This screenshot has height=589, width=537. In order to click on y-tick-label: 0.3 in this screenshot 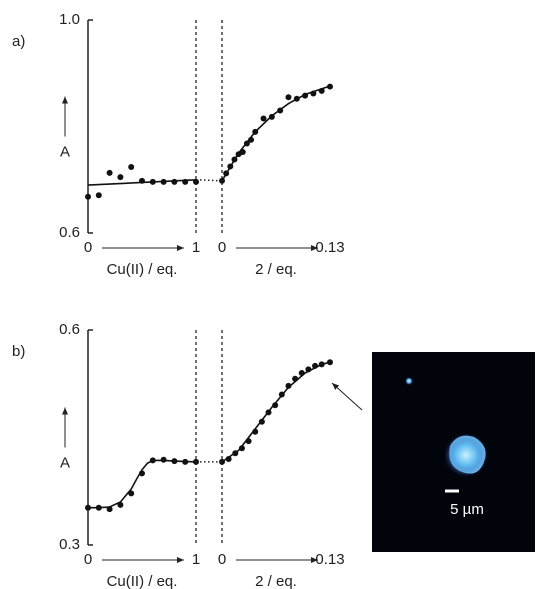, I will do `click(69, 544)`.